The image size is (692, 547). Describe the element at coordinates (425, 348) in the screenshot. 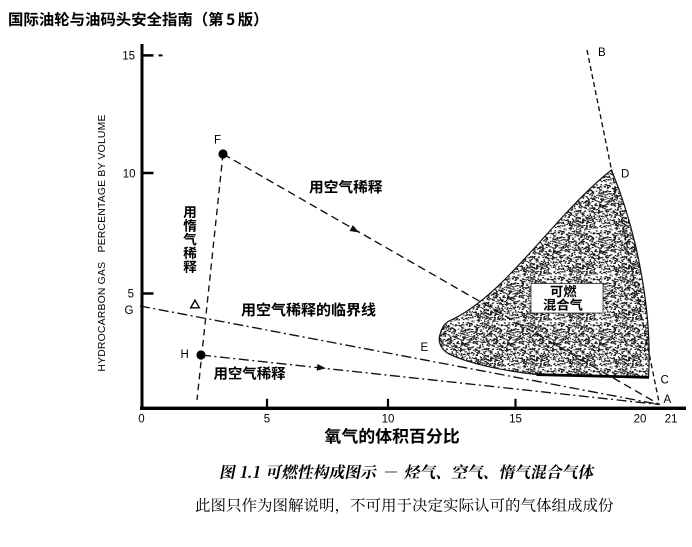

I see `svg-text: E` at that location.